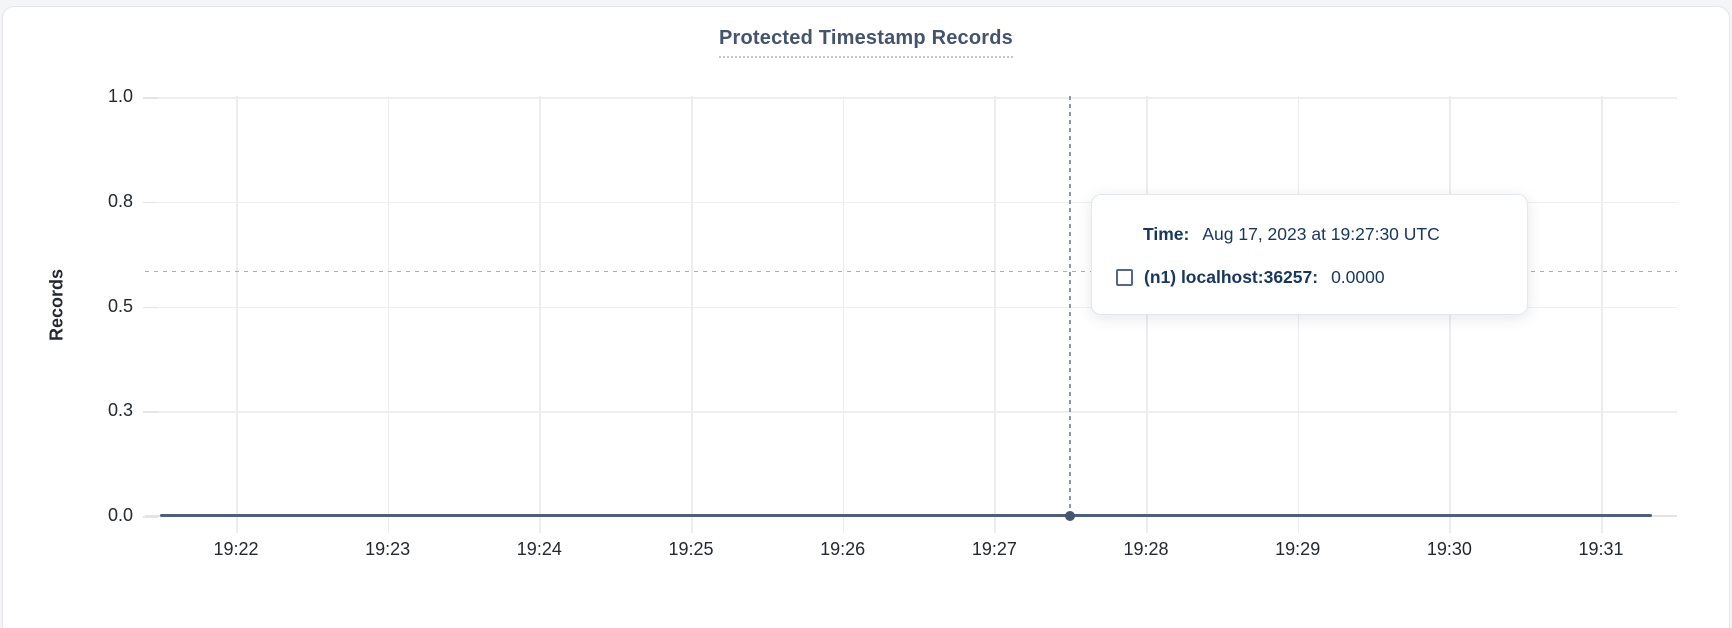 This screenshot has width=1732, height=628. I want to click on crosshair-vertical, so click(1070, 306).